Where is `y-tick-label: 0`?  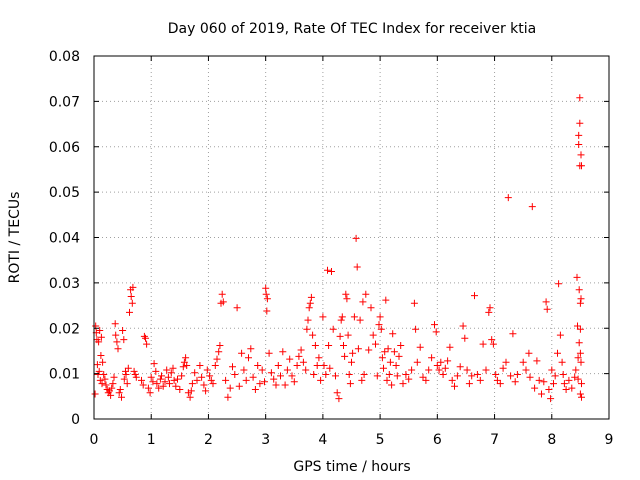 y-tick-label: 0 is located at coordinates (75, 420).